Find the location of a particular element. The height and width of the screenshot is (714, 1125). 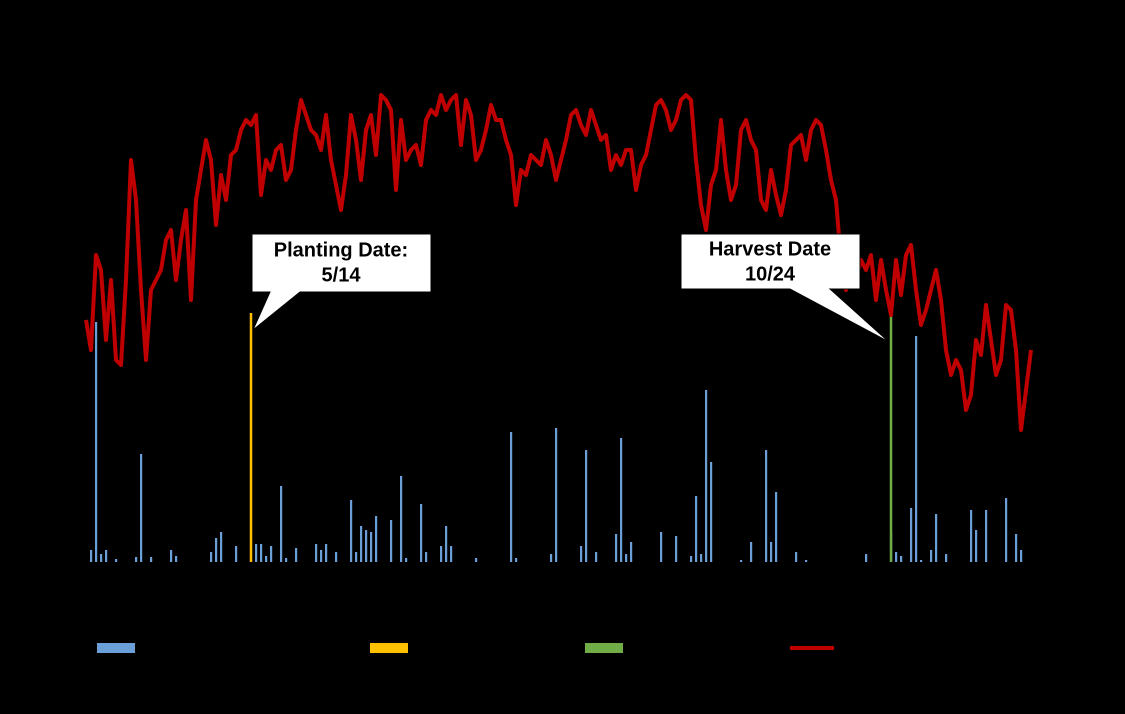

harvest-callout: Harvest Date 10/24 is located at coordinates (785, 288).